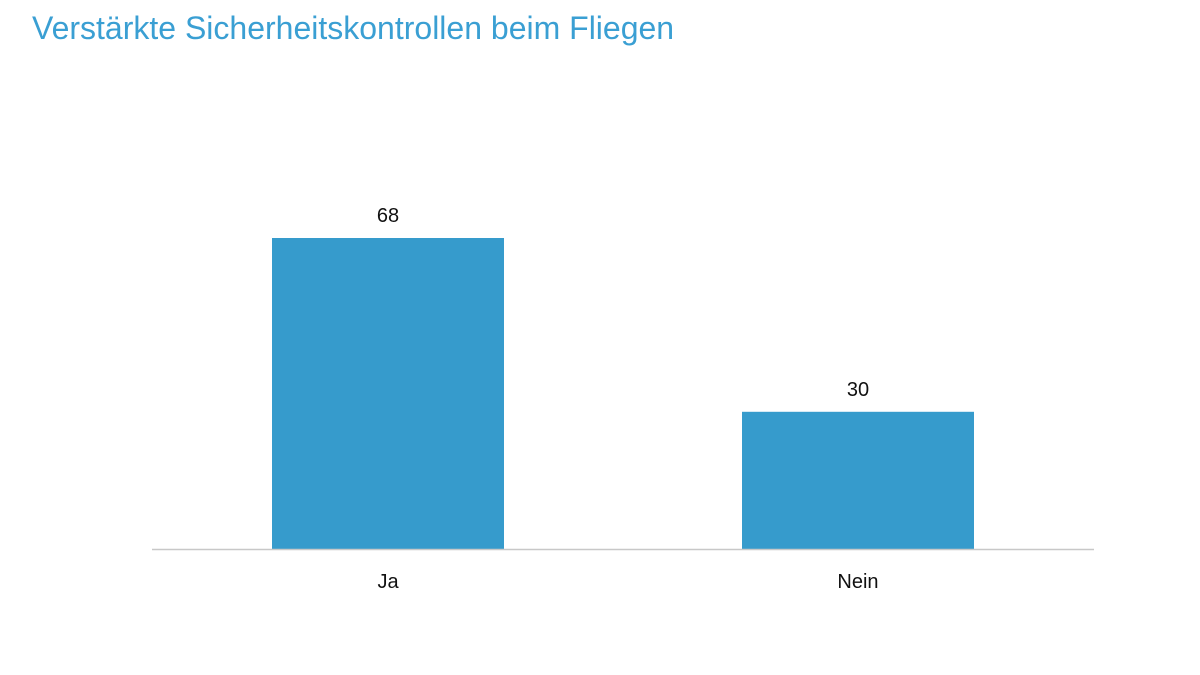 The image size is (1200, 675). I want to click on x-tick-label: Ja, so click(388, 582).